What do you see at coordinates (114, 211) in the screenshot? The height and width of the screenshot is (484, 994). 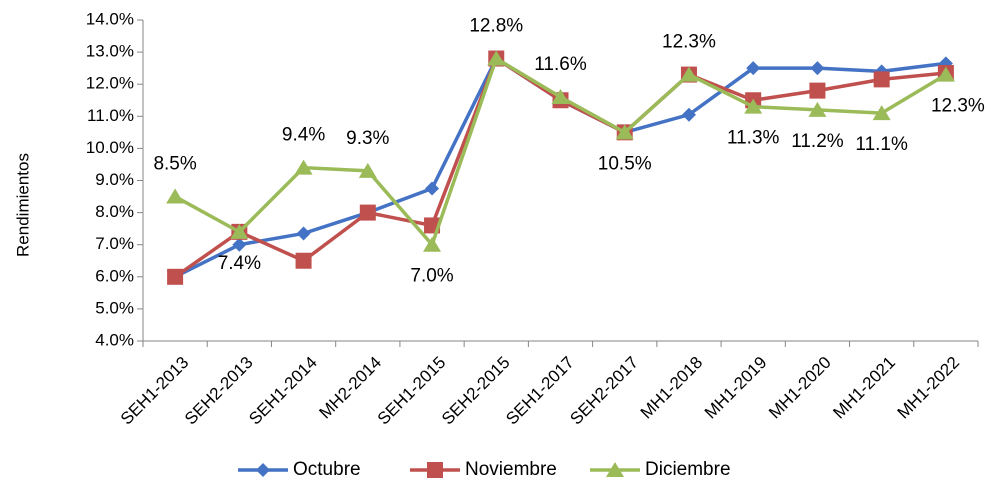 I see `y-tick-label: 8.0%` at bounding box center [114, 211].